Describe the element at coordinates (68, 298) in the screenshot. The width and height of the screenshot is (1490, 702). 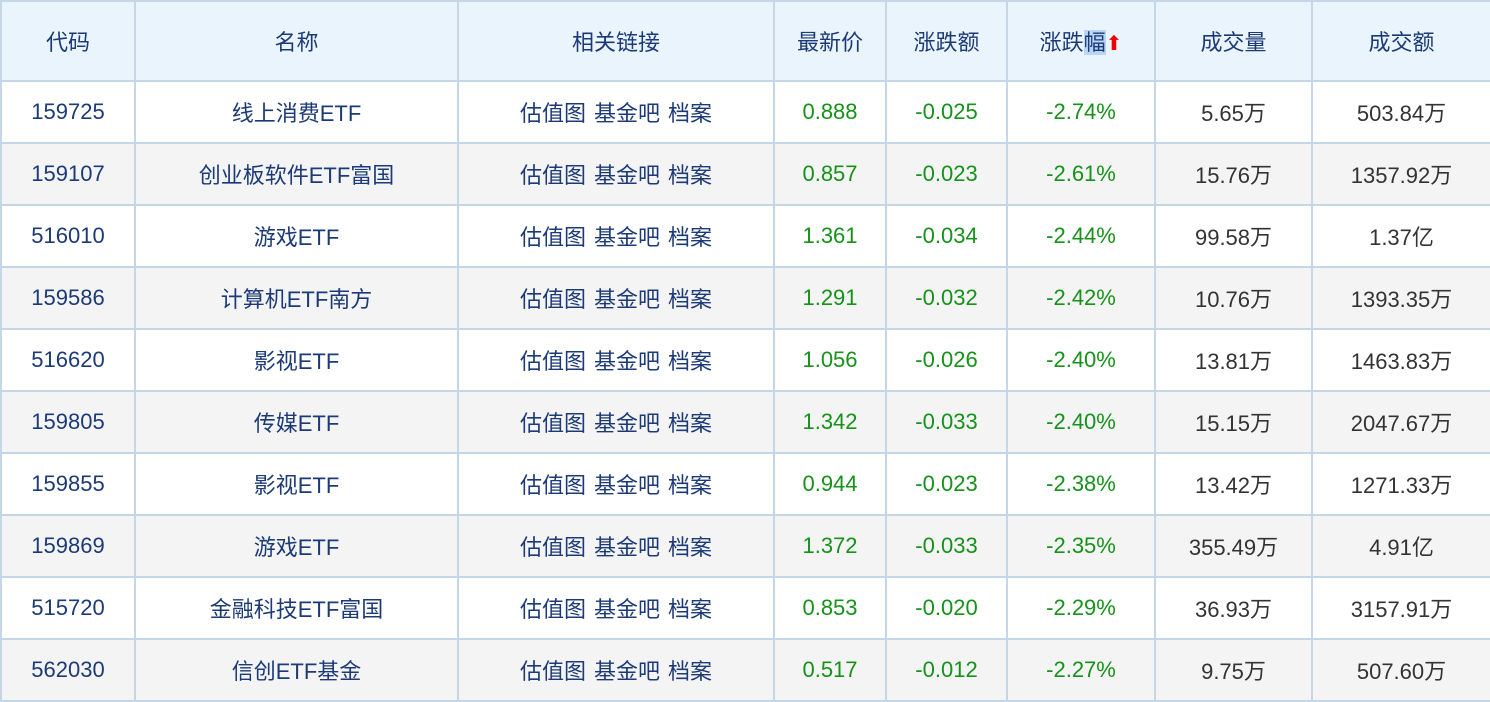
I see `code-cell: 159586` at that location.